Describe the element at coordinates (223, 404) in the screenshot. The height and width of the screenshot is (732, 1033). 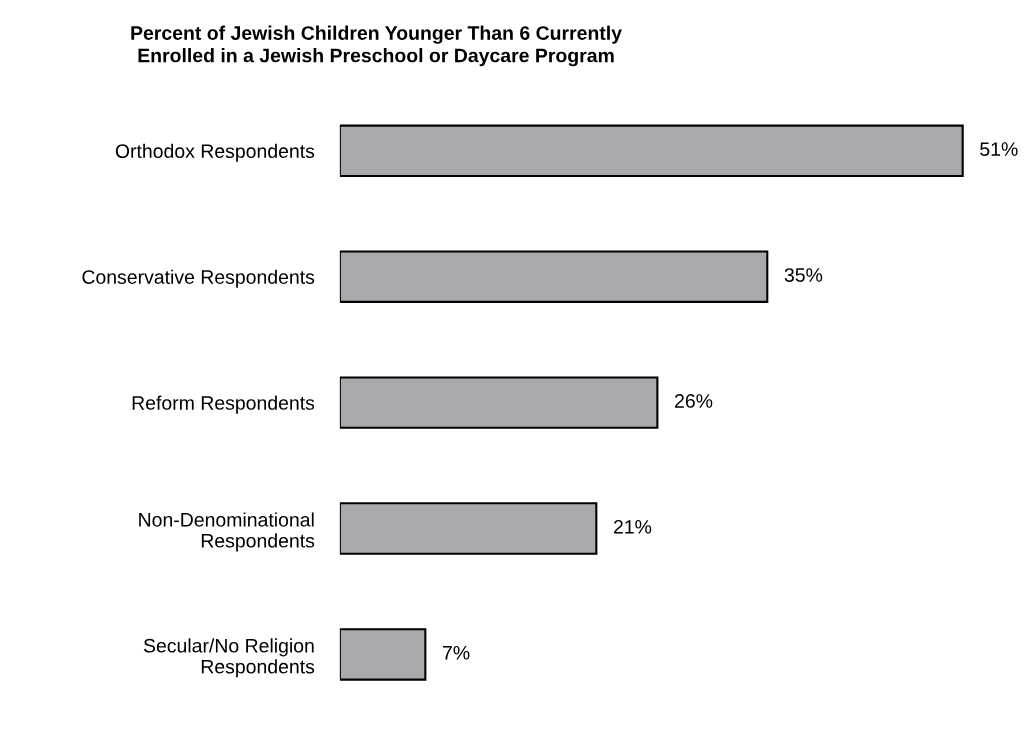
I see `y-tick-label: Reform Respondents` at that location.